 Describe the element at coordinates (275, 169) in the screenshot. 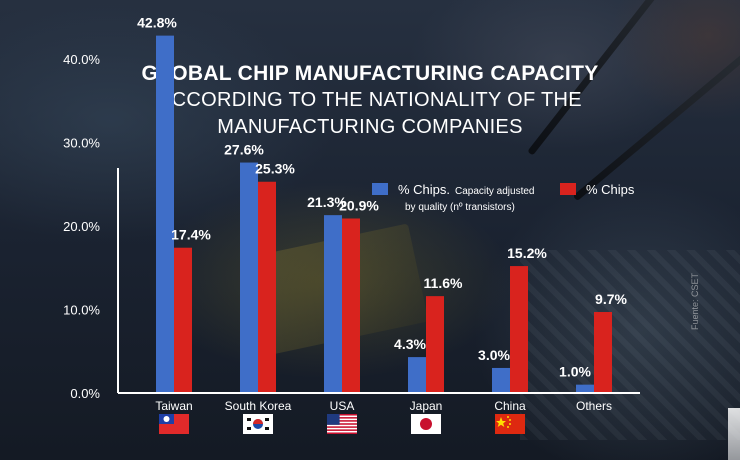

I see `data-label-red: 25.3%` at that location.